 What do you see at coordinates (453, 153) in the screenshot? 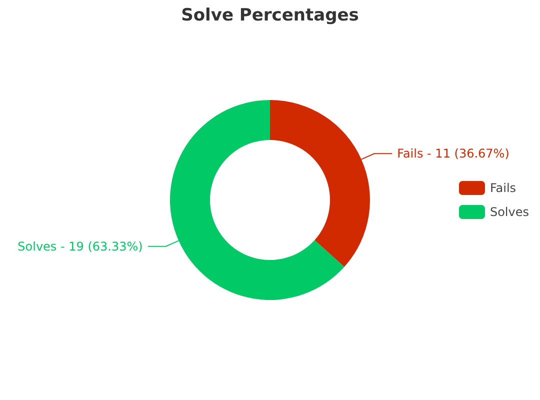
I see `data-label: Fails - 11 (36.67%)` at bounding box center [453, 153].